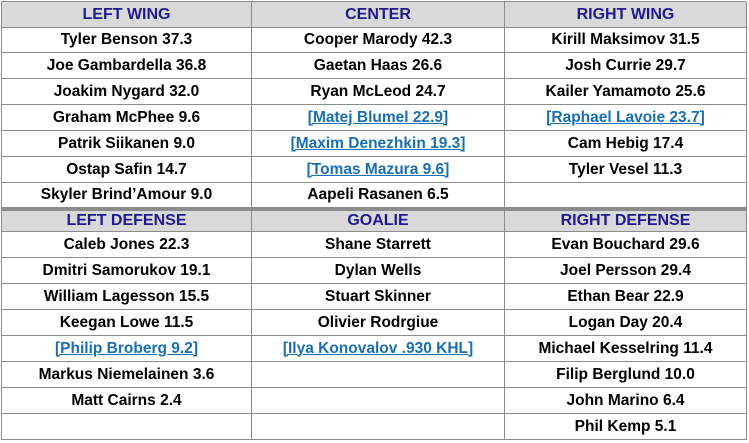 Image resolution: width=749 pixels, height=443 pixels. I want to click on player-name: Evan Bouchard 29.6, so click(625, 244).